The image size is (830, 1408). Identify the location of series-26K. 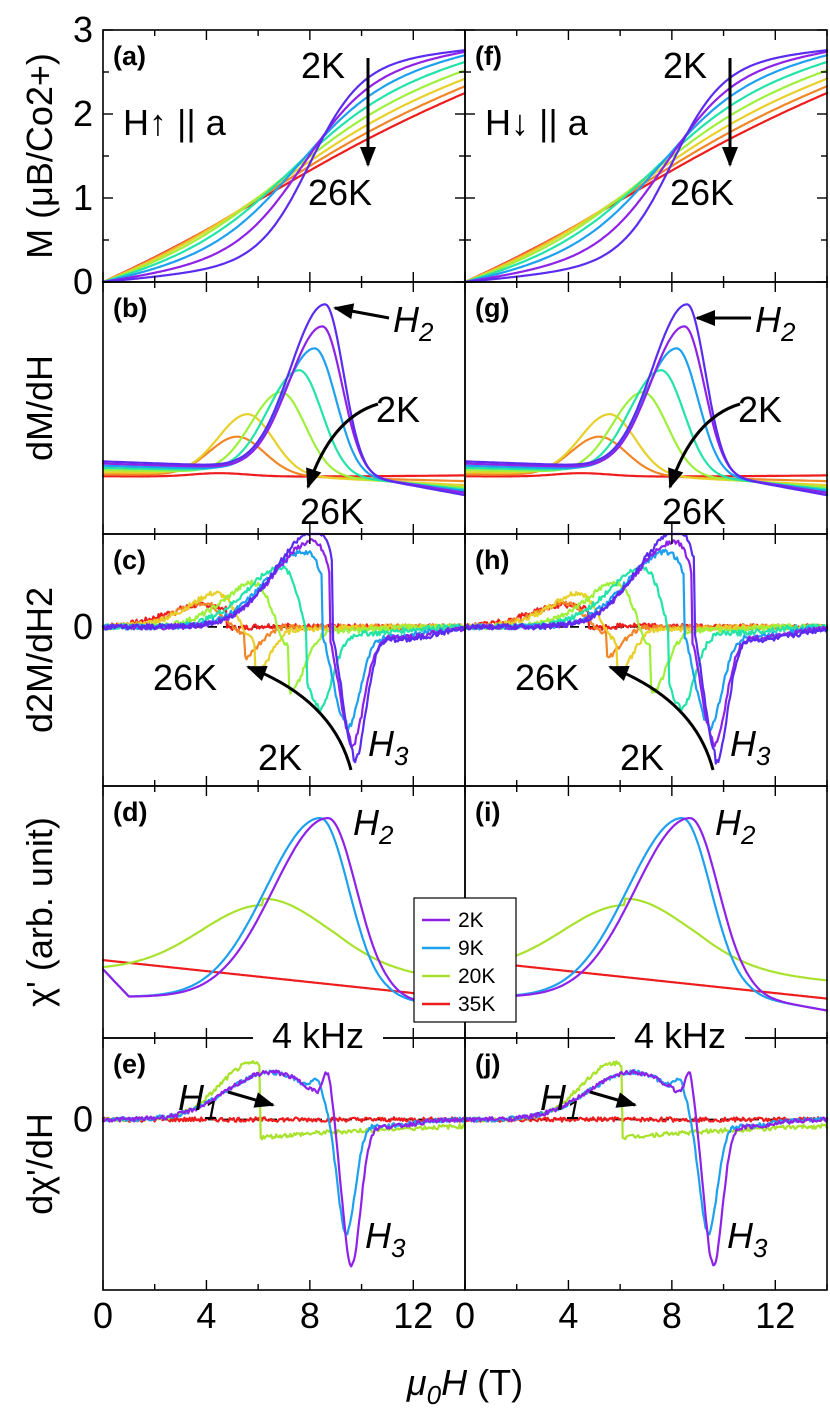
(284, 475).